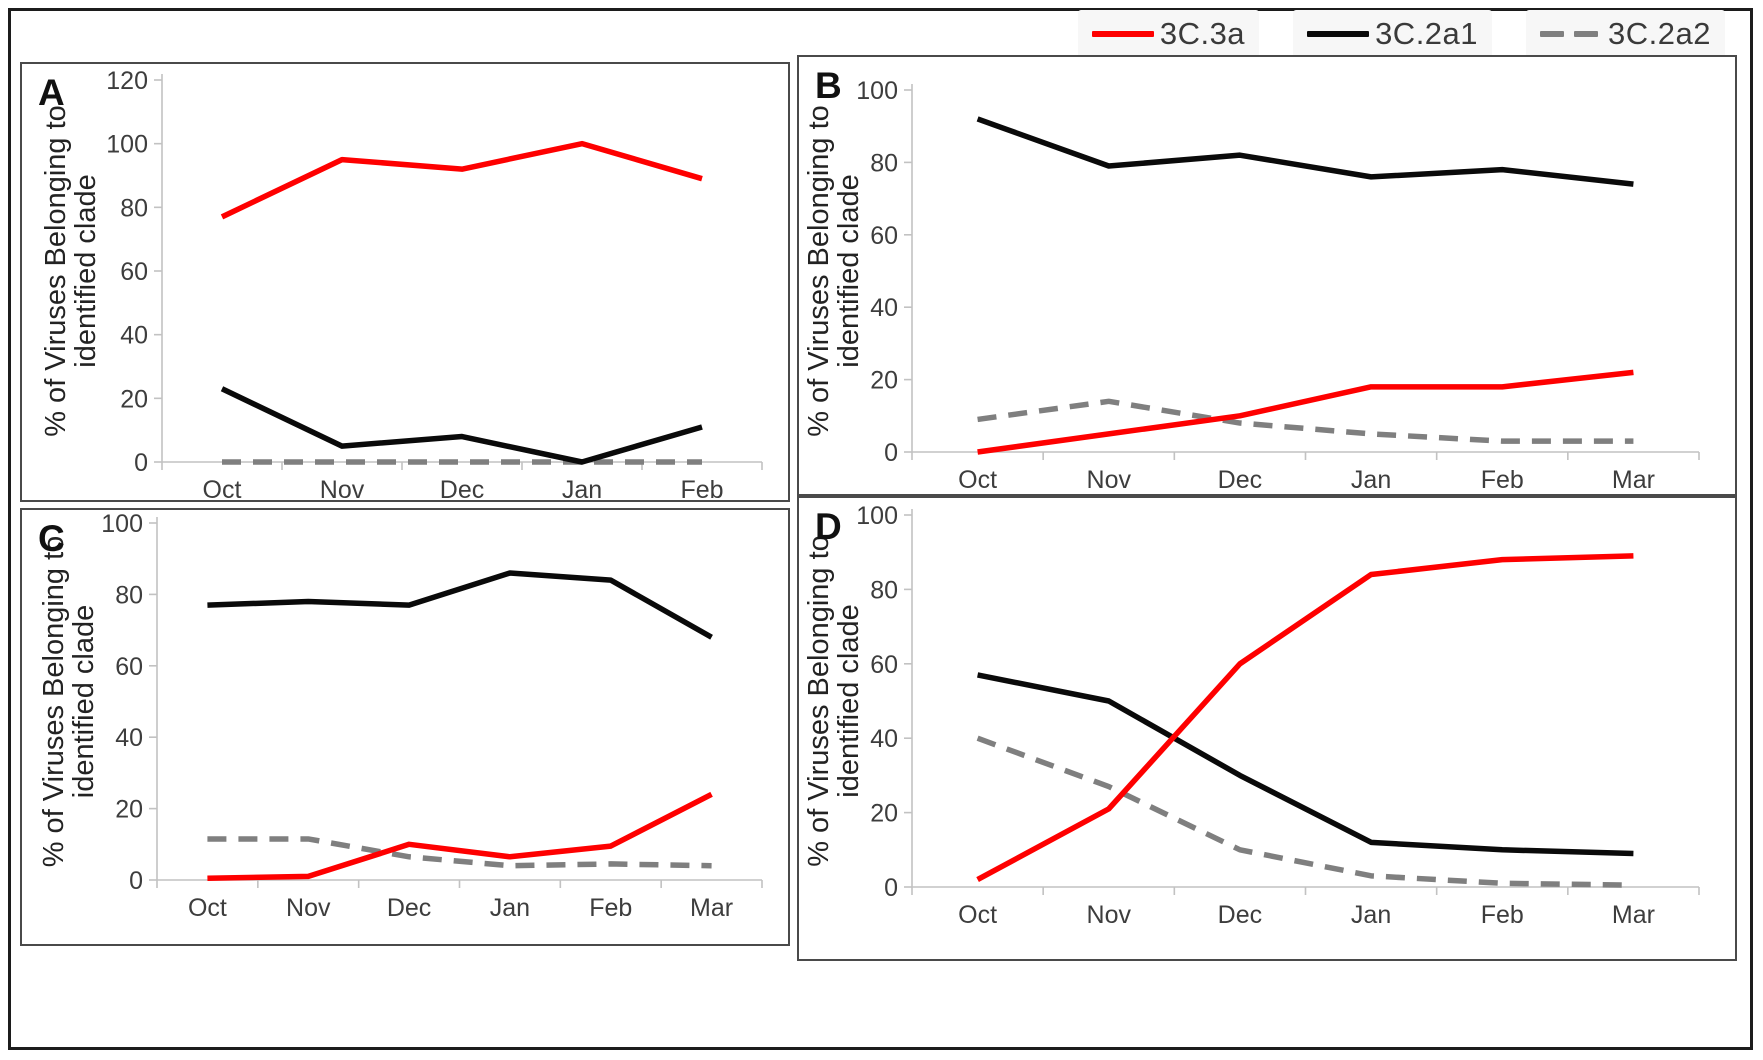  What do you see at coordinates (51, 92) in the screenshot?
I see `panel-label-A: A` at bounding box center [51, 92].